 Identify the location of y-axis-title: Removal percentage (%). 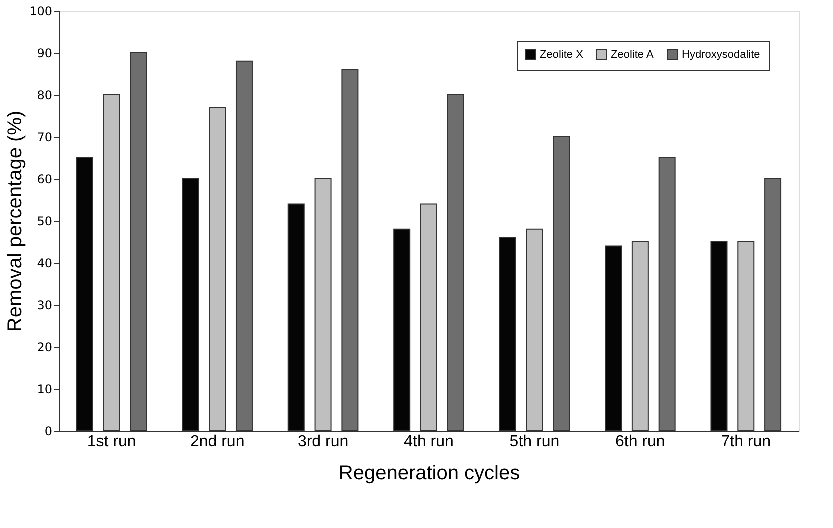
(15, 221).